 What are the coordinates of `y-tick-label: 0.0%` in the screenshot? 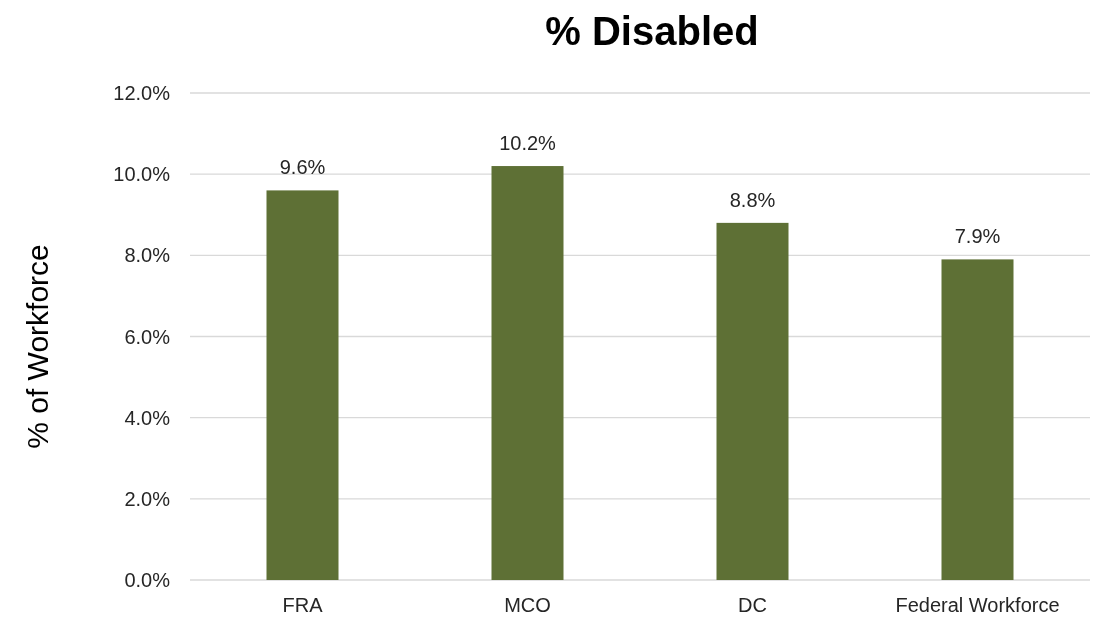 It's located at (147, 580).